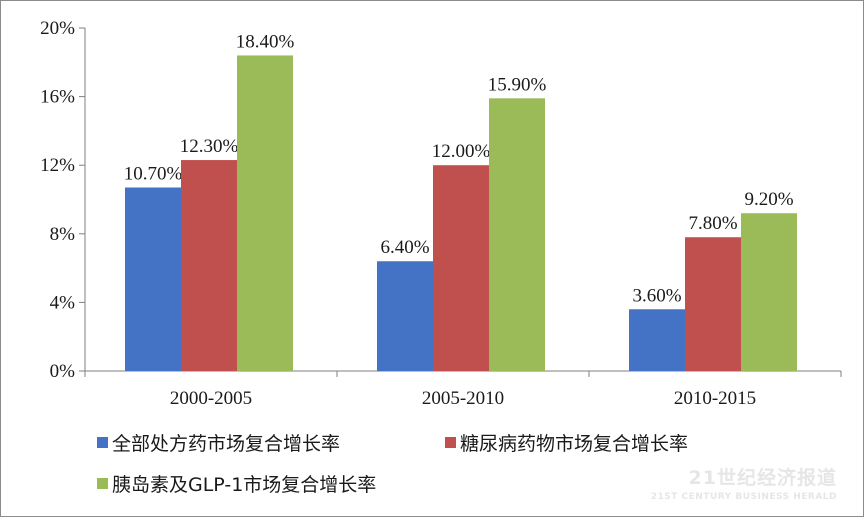 This screenshot has width=866, height=520. I want to click on watermark: 21世纪经济报道 21ST CENTURY BUSINESS HERALD, so click(744, 482).